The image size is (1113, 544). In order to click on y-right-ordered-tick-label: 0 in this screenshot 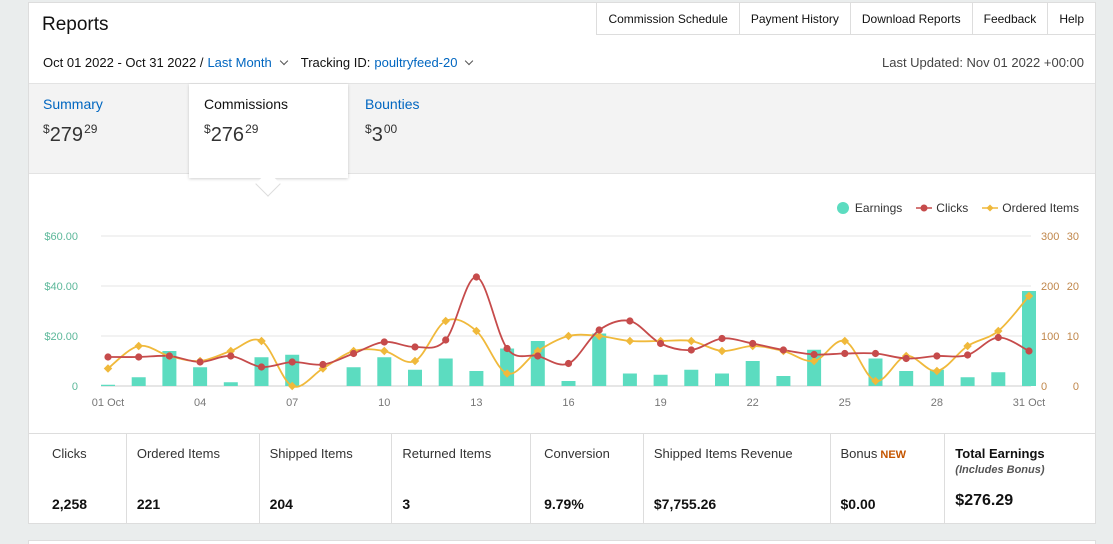, I will do `click(1076, 387)`.